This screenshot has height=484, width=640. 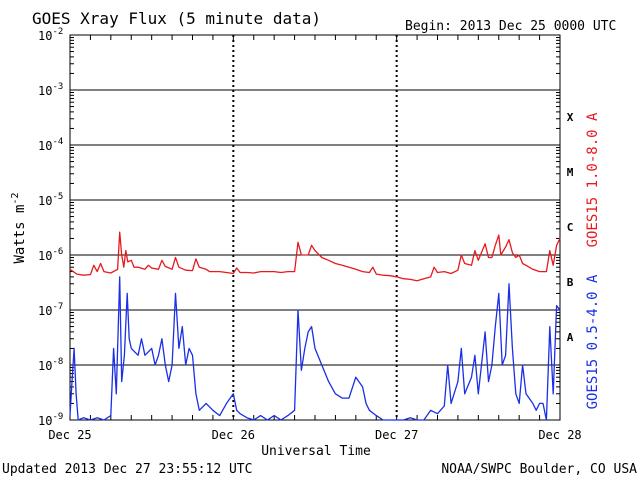 What do you see at coordinates (50, 200) in the screenshot?
I see `y-tick-label: 10⁻⁵` at bounding box center [50, 200].